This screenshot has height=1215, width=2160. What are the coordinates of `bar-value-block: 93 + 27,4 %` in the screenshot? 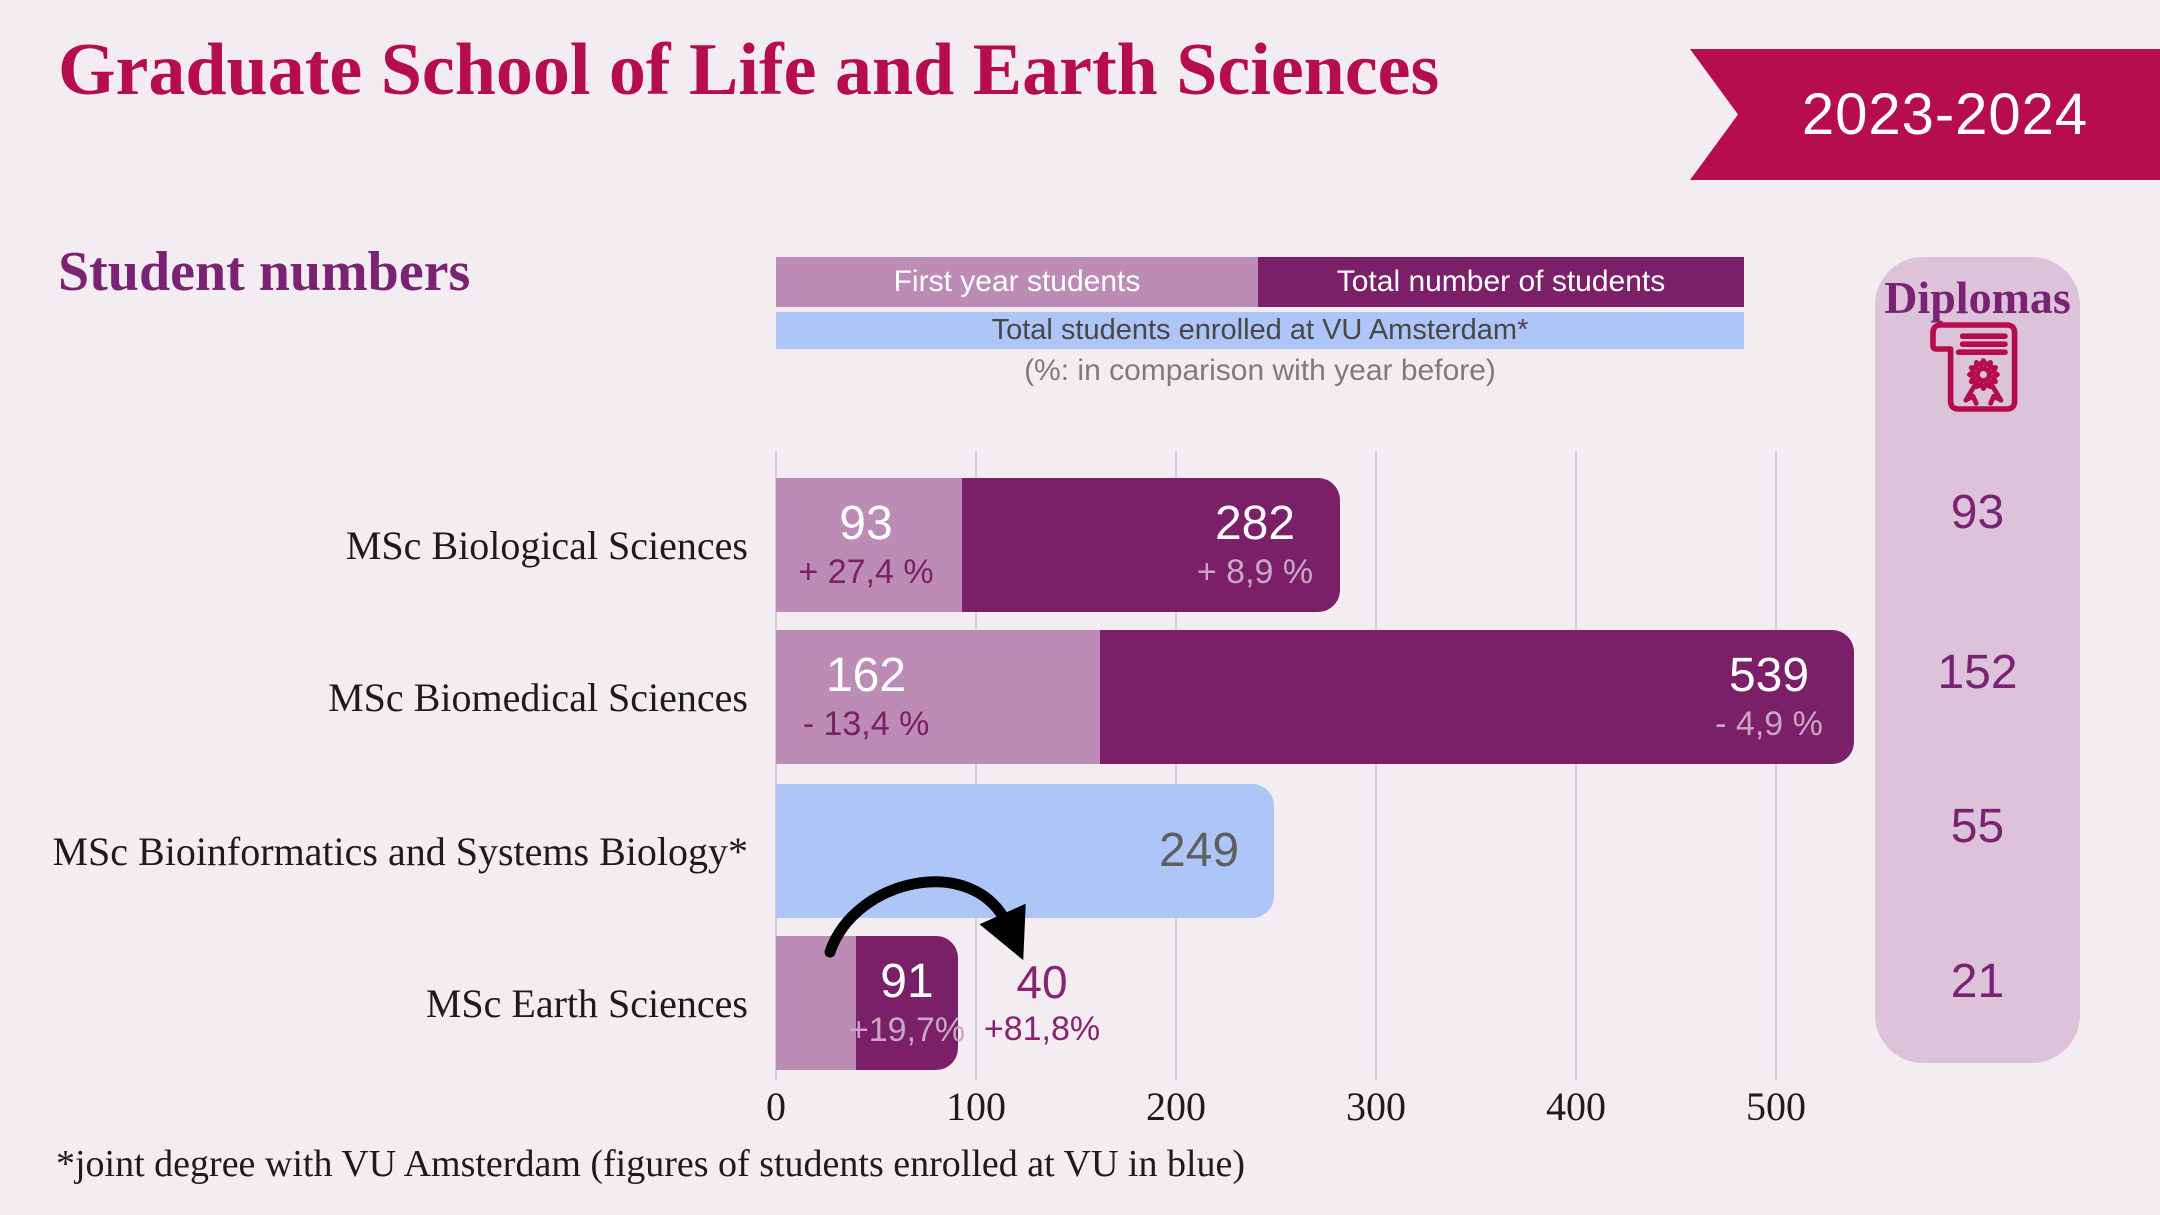 It's located at (866, 545).